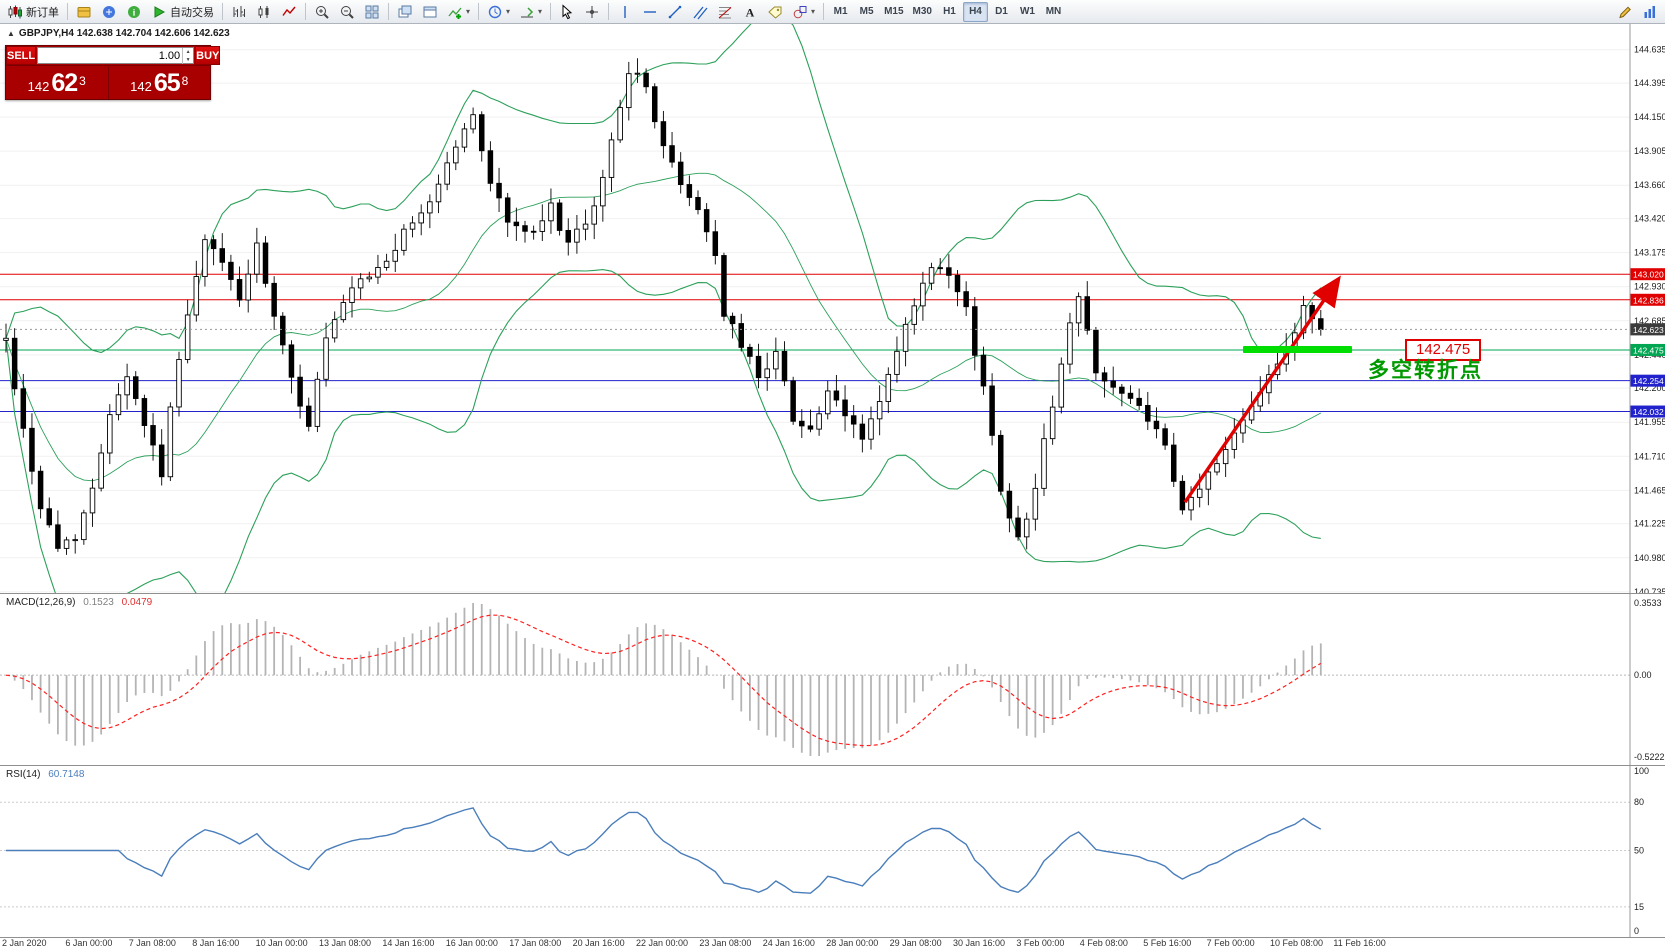  What do you see at coordinates (975, 11) in the screenshot?
I see `timeframe-h4-button: H4` at bounding box center [975, 11].